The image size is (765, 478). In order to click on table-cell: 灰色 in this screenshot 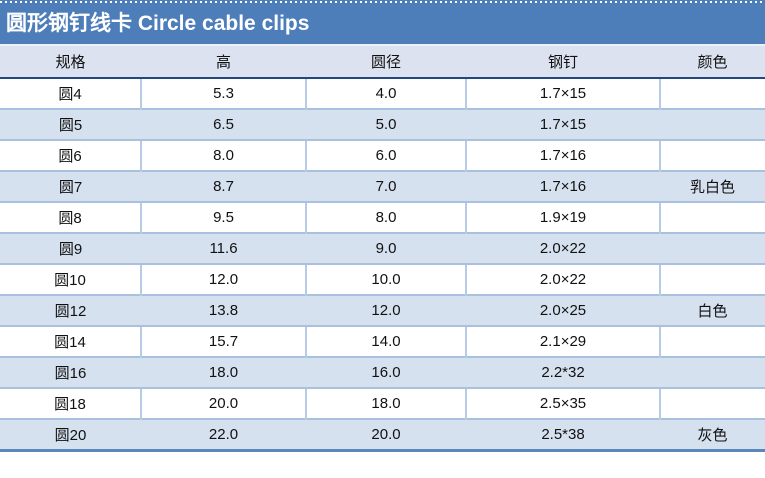, I will do `click(712, 434)`.